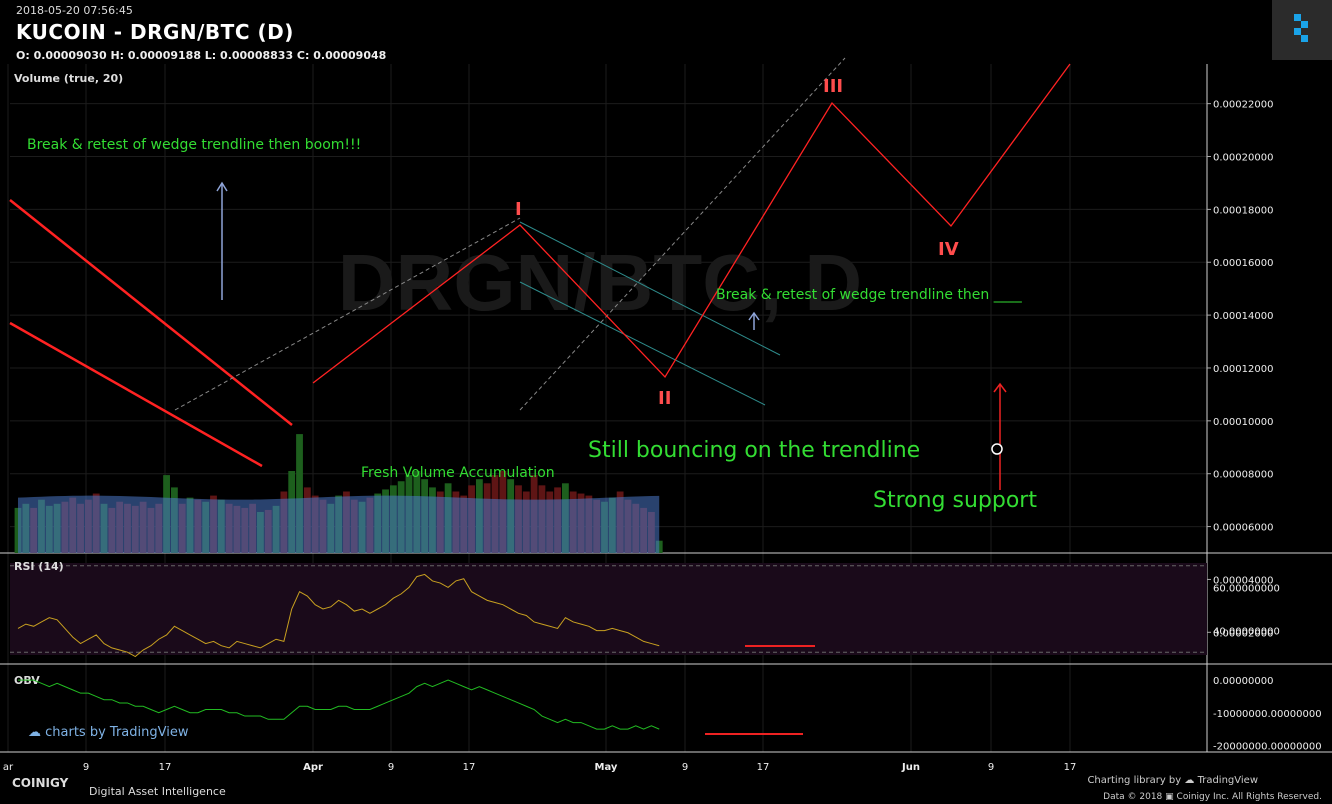  What do you see at coordinates (518, 209) in the screenshot?
I see `wave-label-1: I` at bounding box center [518, 209].